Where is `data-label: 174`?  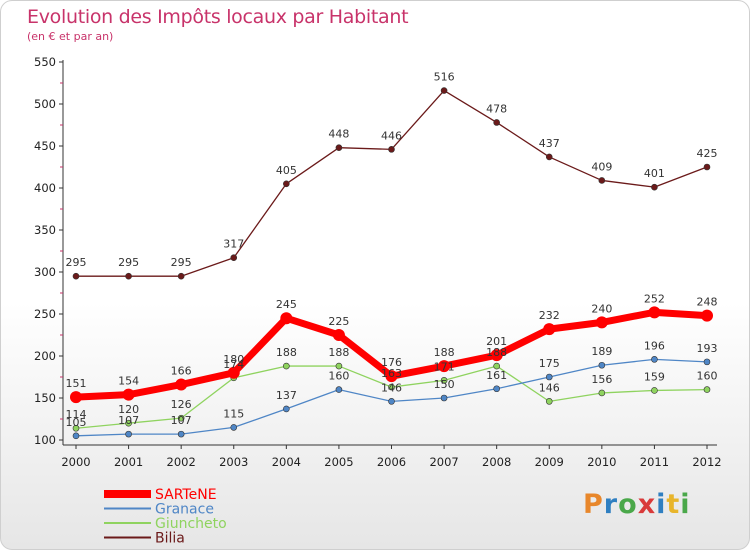
data-label: 174 is located at coordinates (233, 364).